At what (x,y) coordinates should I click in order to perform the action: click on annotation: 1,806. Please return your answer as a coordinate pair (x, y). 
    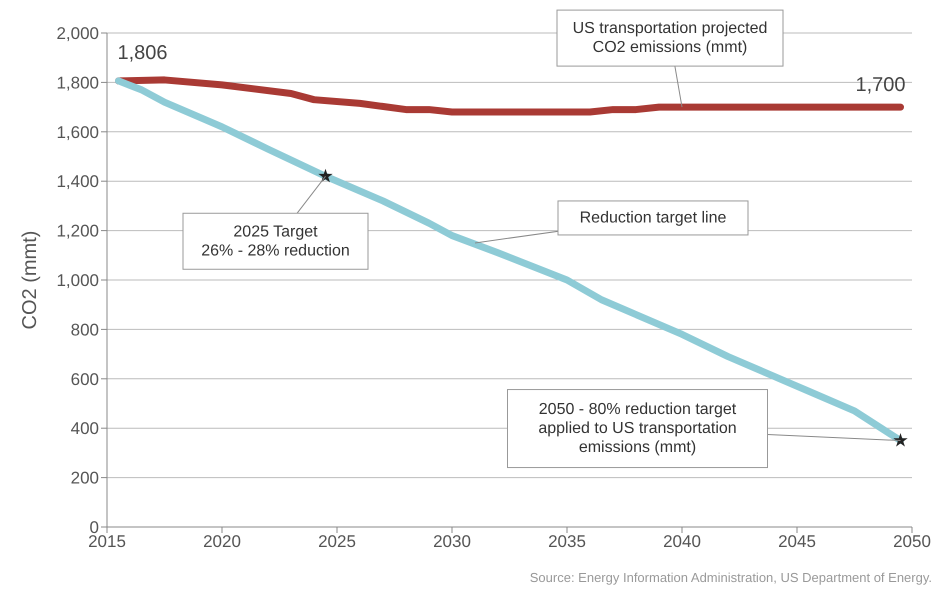
    Looking at the image, I should click on (142, 53).